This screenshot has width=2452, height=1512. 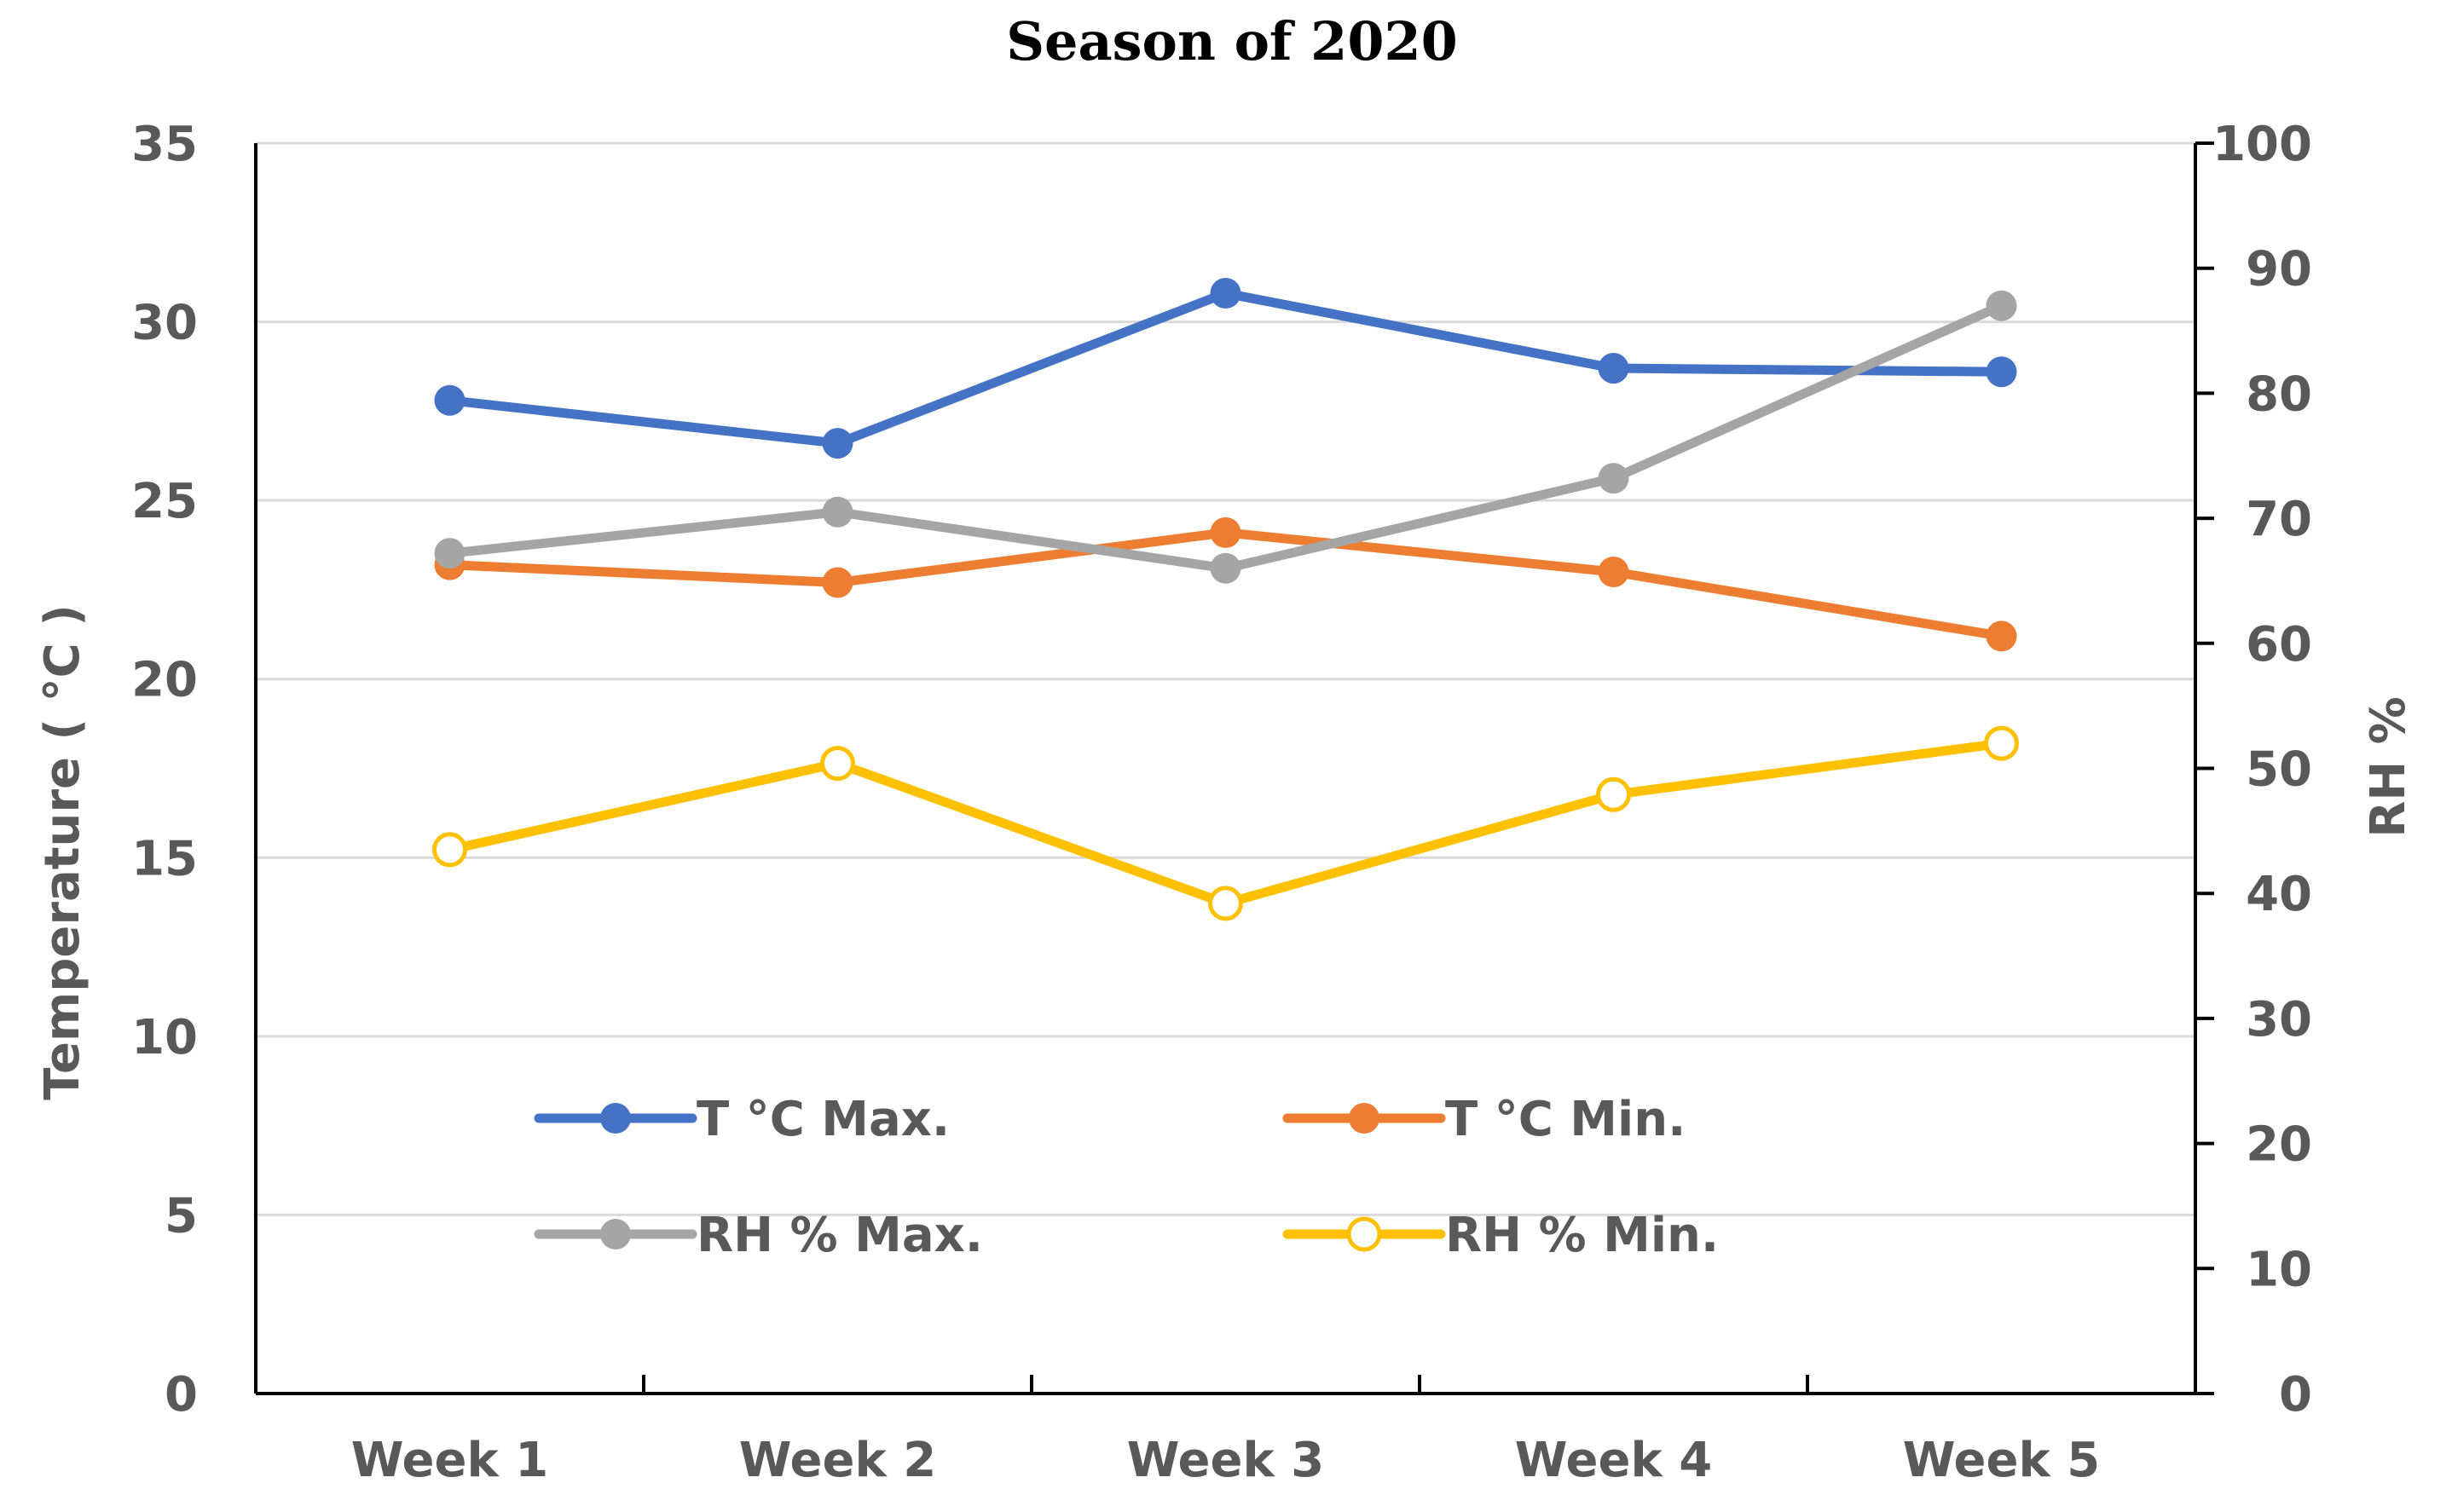 What do you see at coordinates (840, 1235) in the screenshot?
I see `legend-label: RH % Max.` at bounding box center [840, 1235].